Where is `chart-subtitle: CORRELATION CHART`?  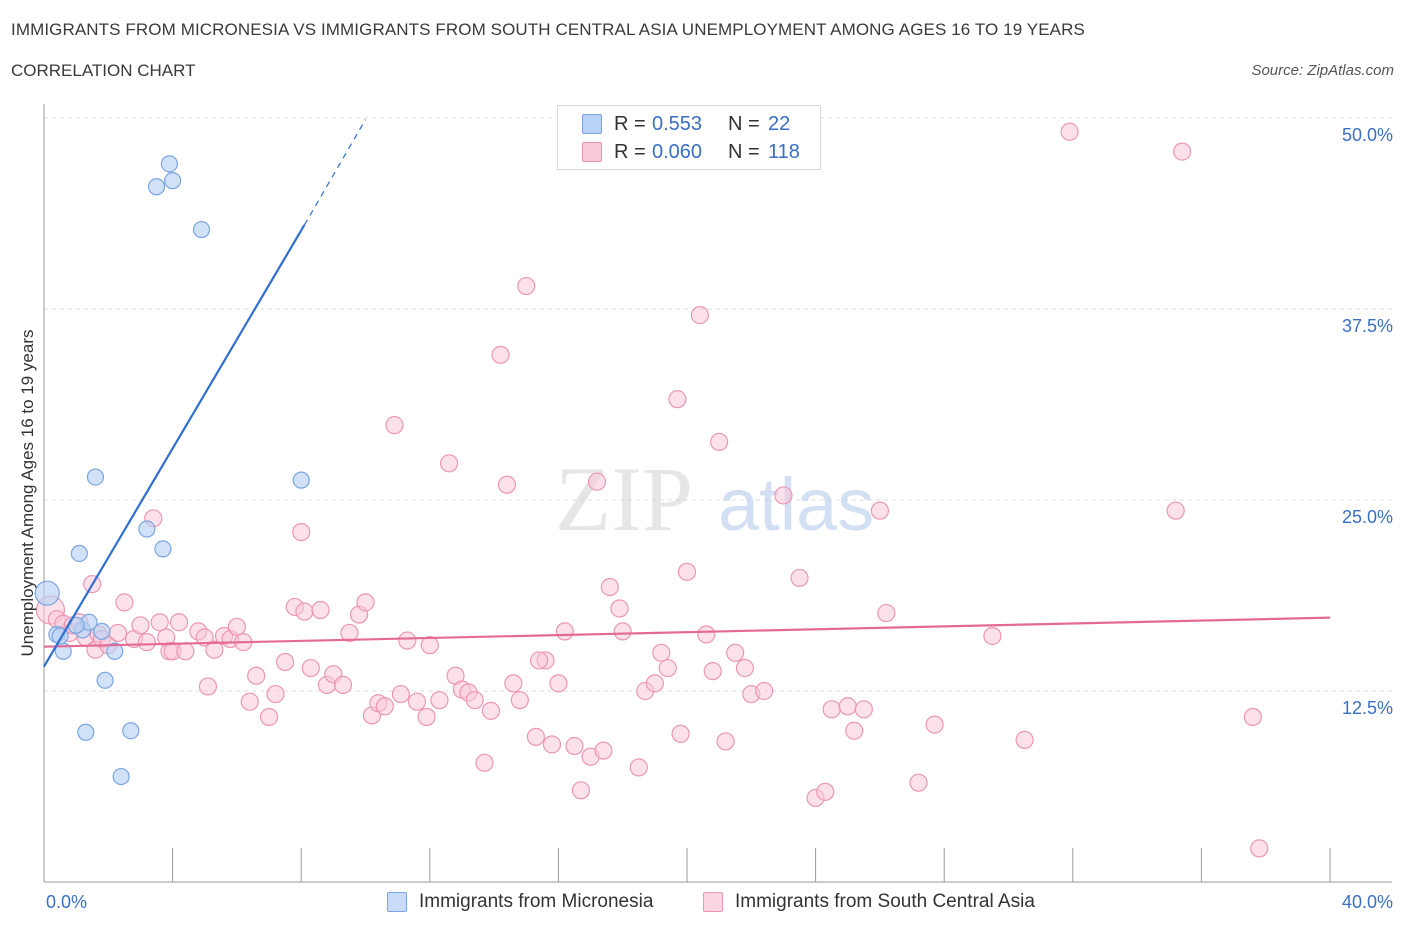 chart-subtitle: CORRELATION CHART is located at coordinates (103, 70).